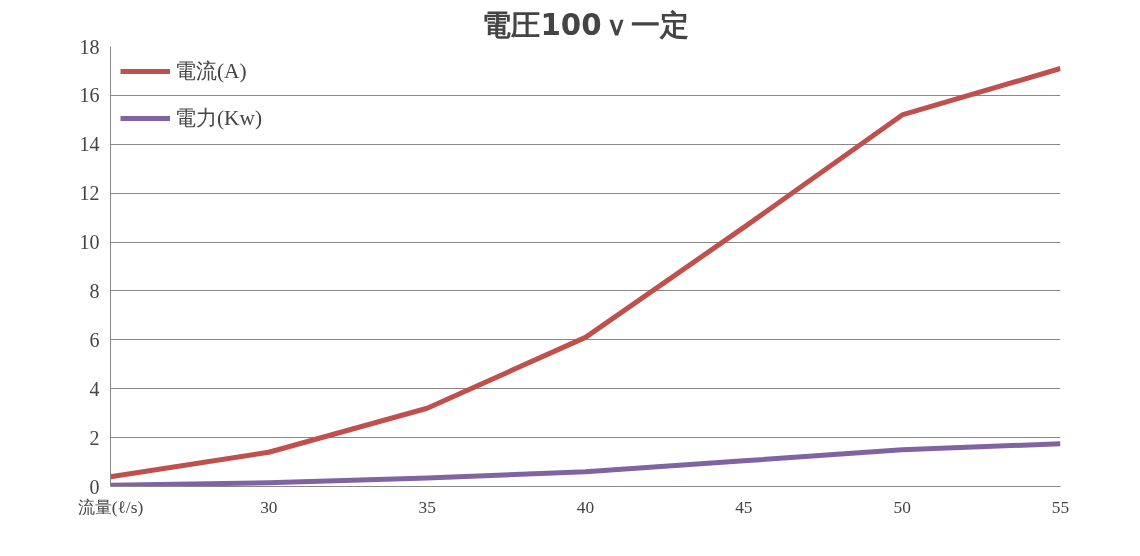 This screenshot has width=1140, height=556. What do you see at coordinates (94, 339) in the screenshot?
I see `y-tick-label: 6` at bounding box center [94, 339].